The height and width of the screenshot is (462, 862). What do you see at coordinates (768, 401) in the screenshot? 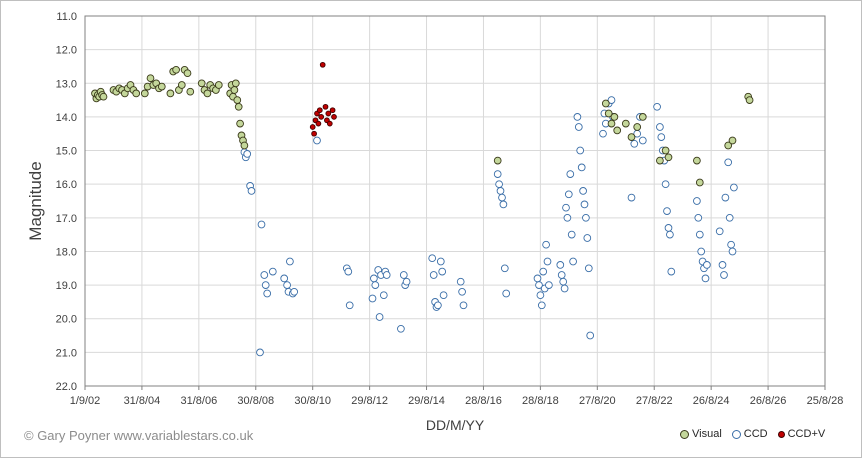
I see `x-tick-label: 26/8/26` at bounding box center [768, 401].